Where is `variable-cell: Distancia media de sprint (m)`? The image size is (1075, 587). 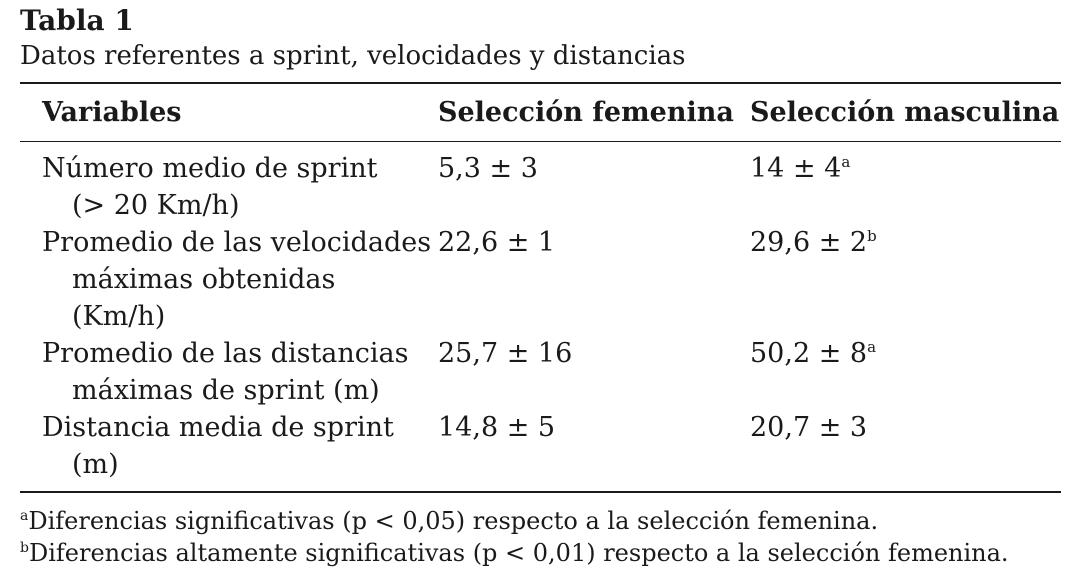
variable-cell: Distancia media de sprint (m) is located at coordinates (237, 446).